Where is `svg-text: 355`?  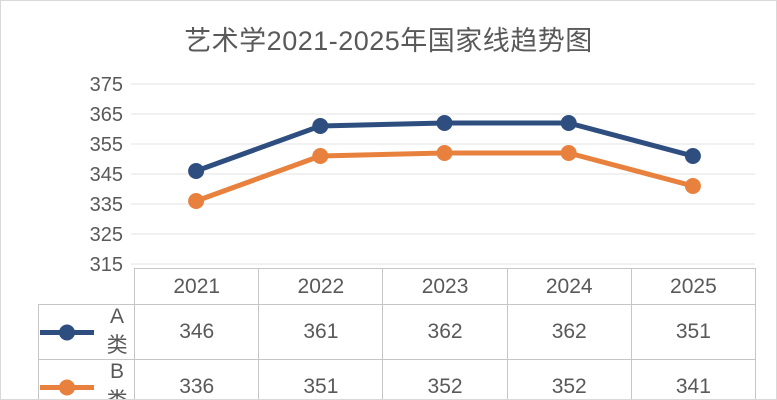
svg-text: 355 is located at coordinates (106, 145).